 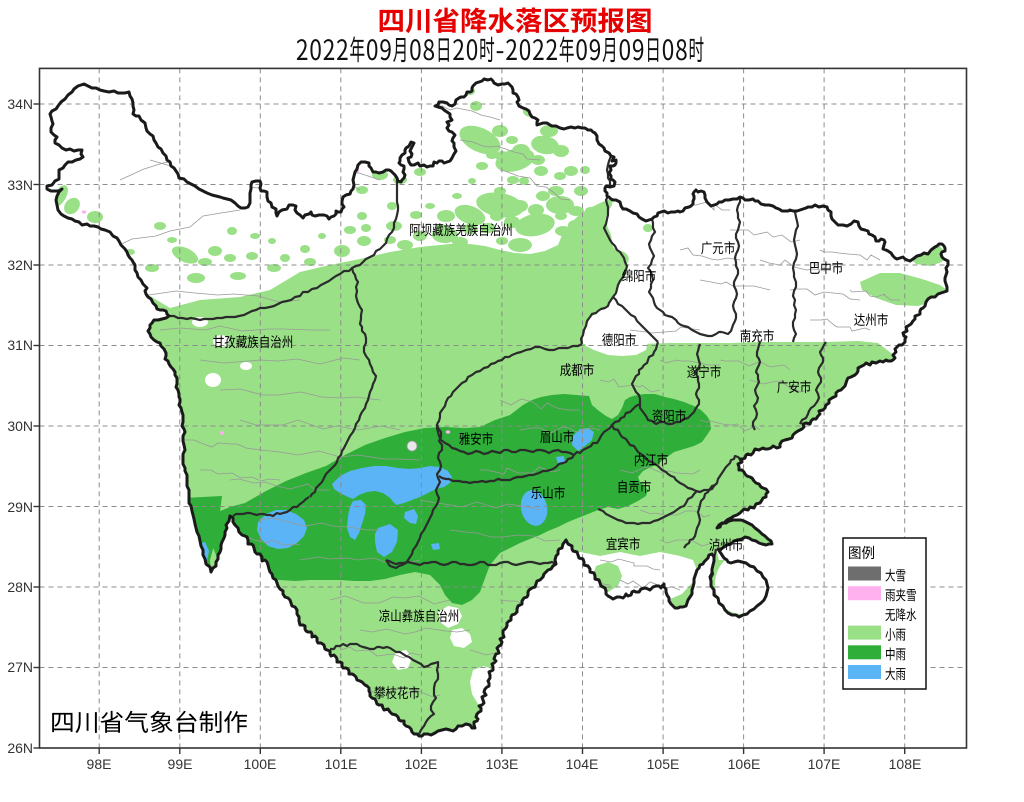 What do you see at coordinates (824, 764) in the screenshot?
I see `svg-text: 107E` at bounding box center [824, 764].